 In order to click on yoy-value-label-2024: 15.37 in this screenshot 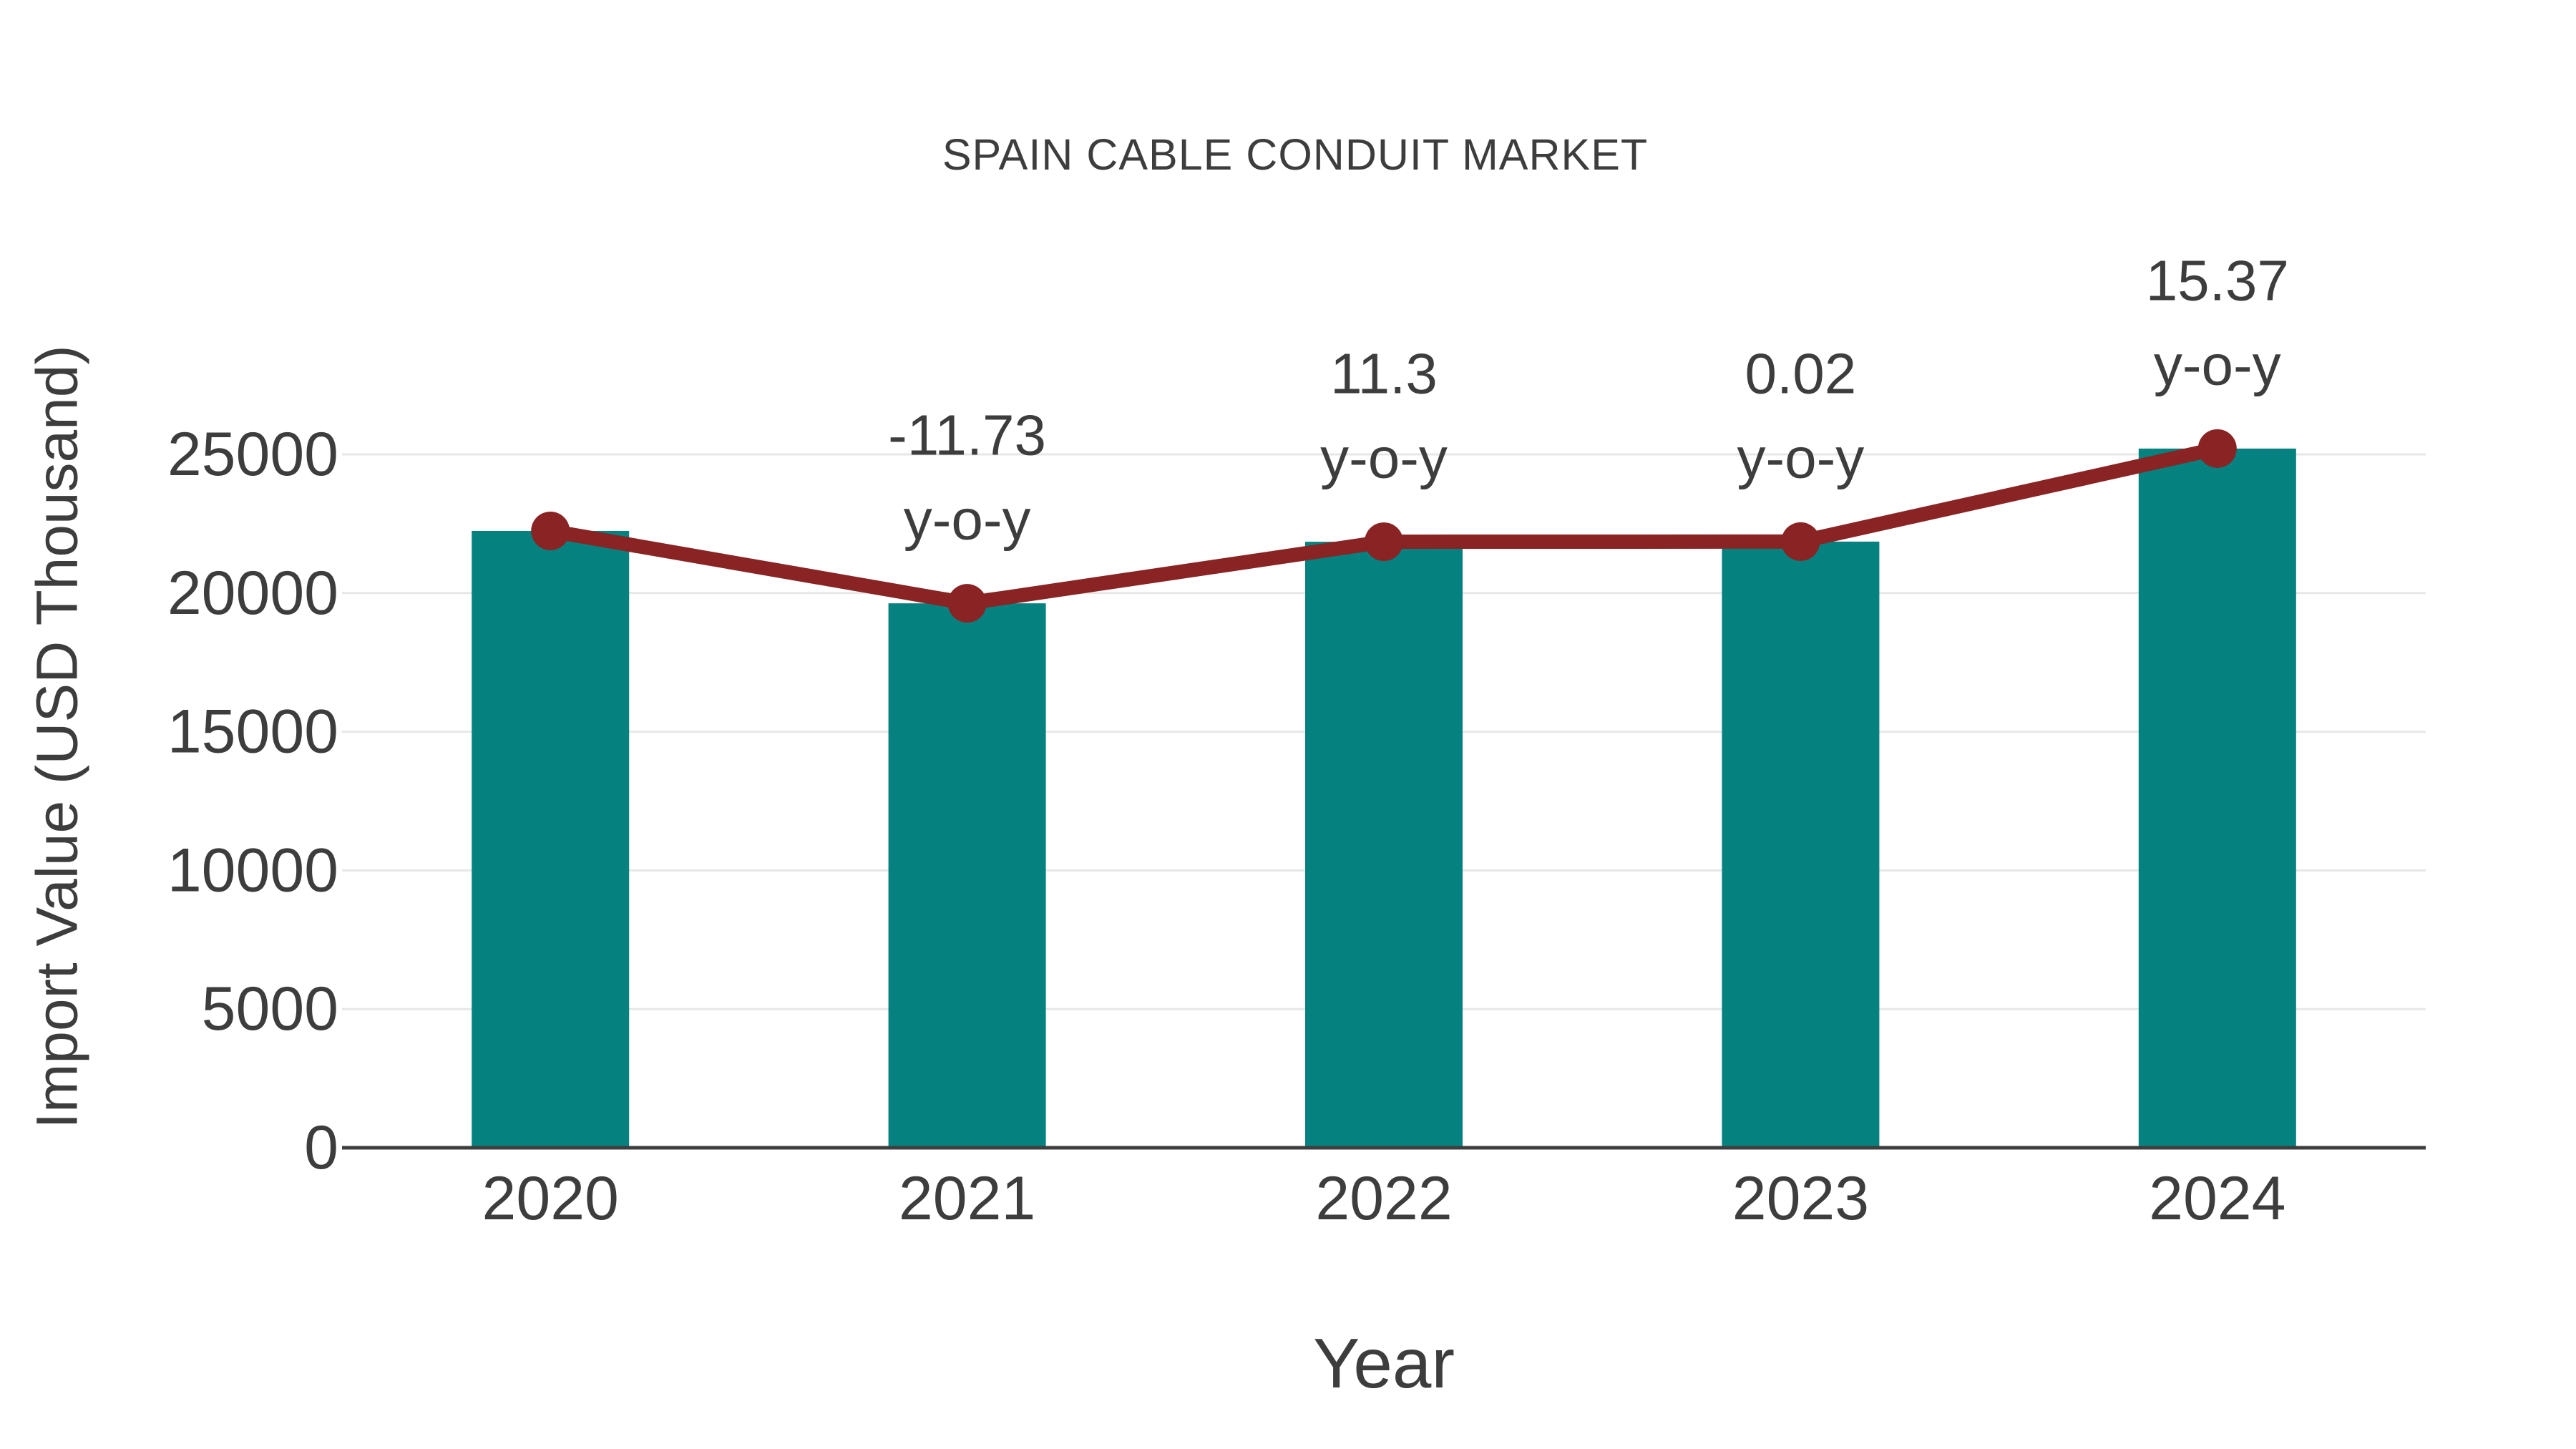, I will do `click(2217, 280)`.